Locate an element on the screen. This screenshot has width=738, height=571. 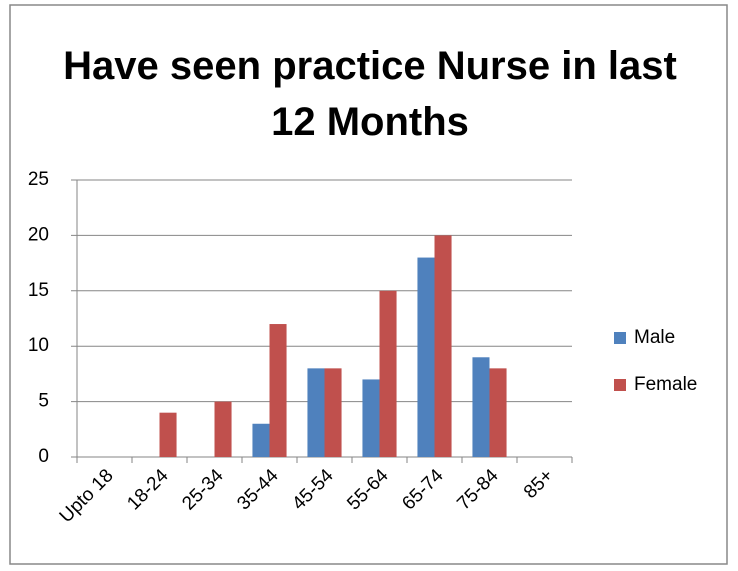
x-tick-label: 55-64 is located at coordinates (368, 490).